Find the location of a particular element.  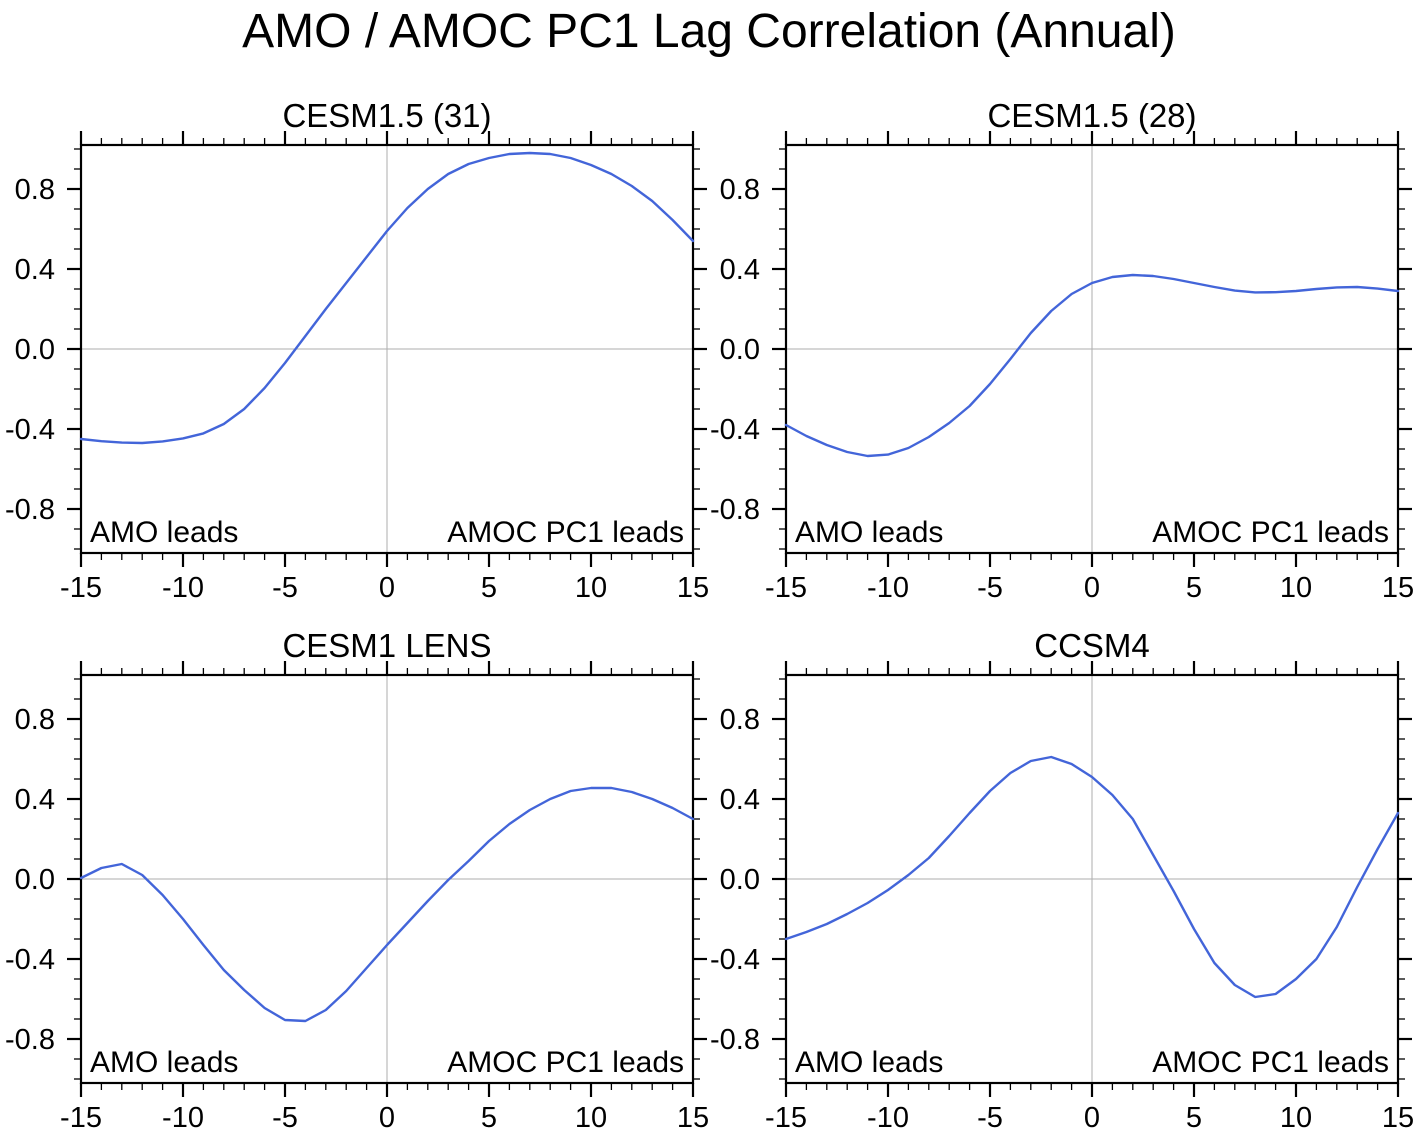

figure-title: AMO / AMOC PC1 Lag Correlation (Annual) is located at coordinates (709, 31).